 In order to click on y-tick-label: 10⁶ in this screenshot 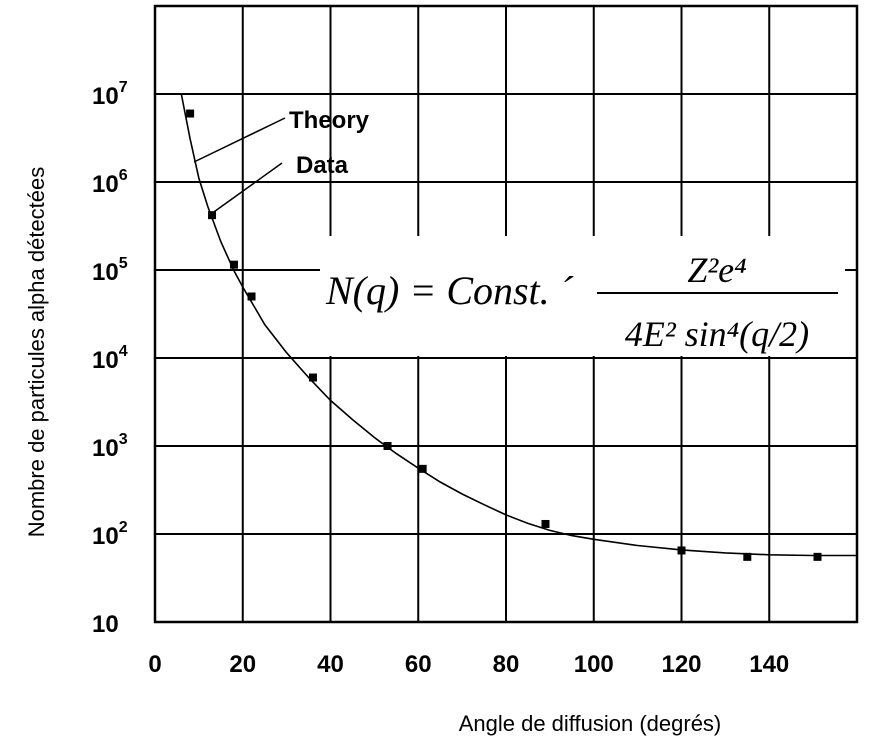, I will do `click(110, 182)`.